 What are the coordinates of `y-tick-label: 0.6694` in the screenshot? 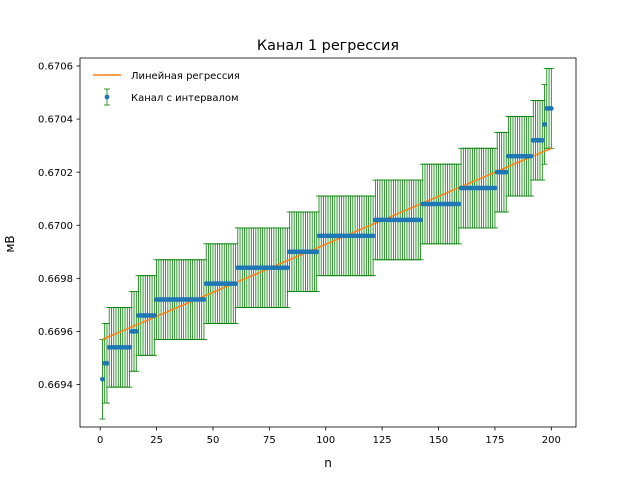 It's located at (55, 385).